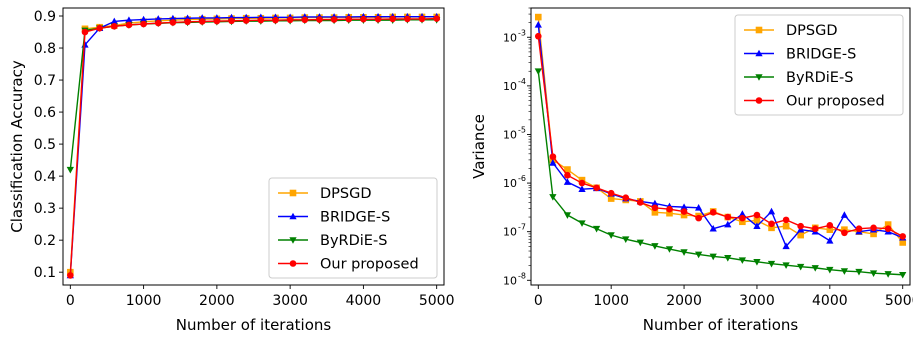 The image size is (913, 338). I want to click on legend-box, so click(353, 228).